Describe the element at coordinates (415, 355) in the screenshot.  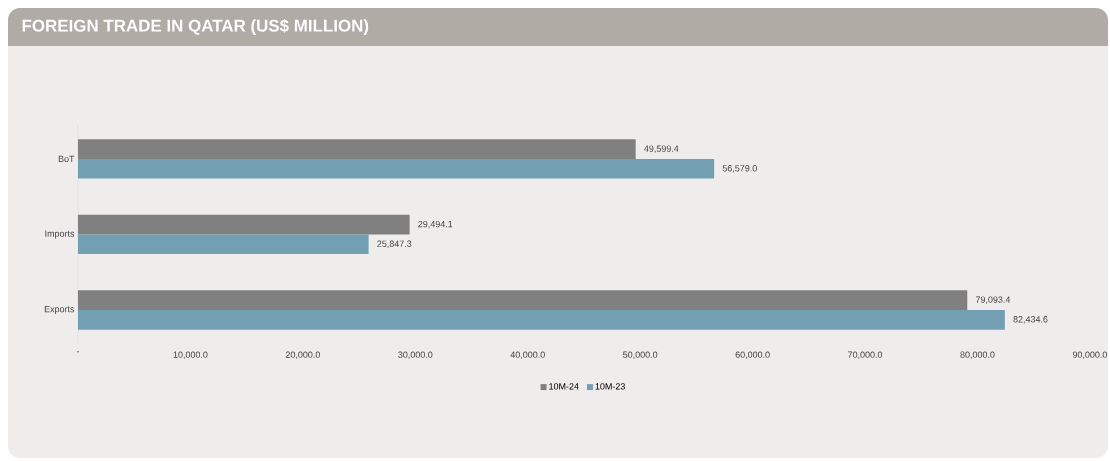
I see `x-tick-label: 30,000.0` at that location.